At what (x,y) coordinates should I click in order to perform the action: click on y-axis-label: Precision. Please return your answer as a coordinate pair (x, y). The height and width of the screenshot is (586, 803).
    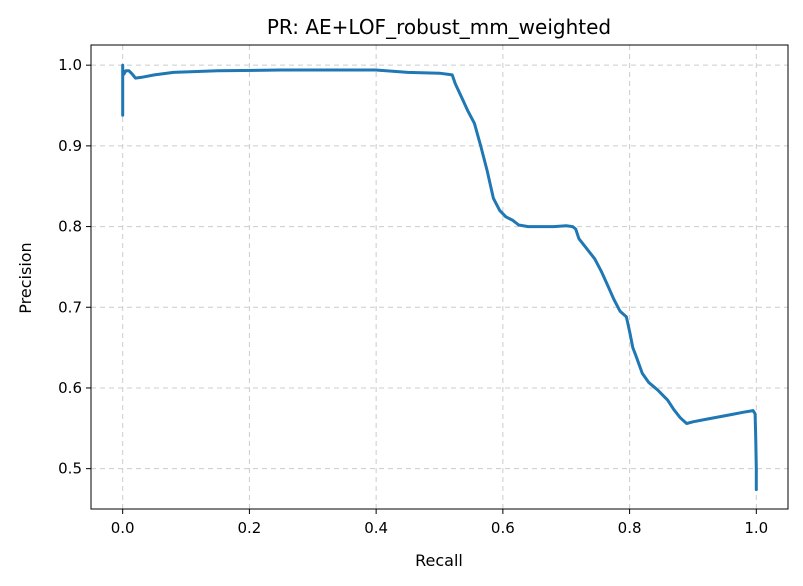
    Looking at the image, I should click on (25, 277).